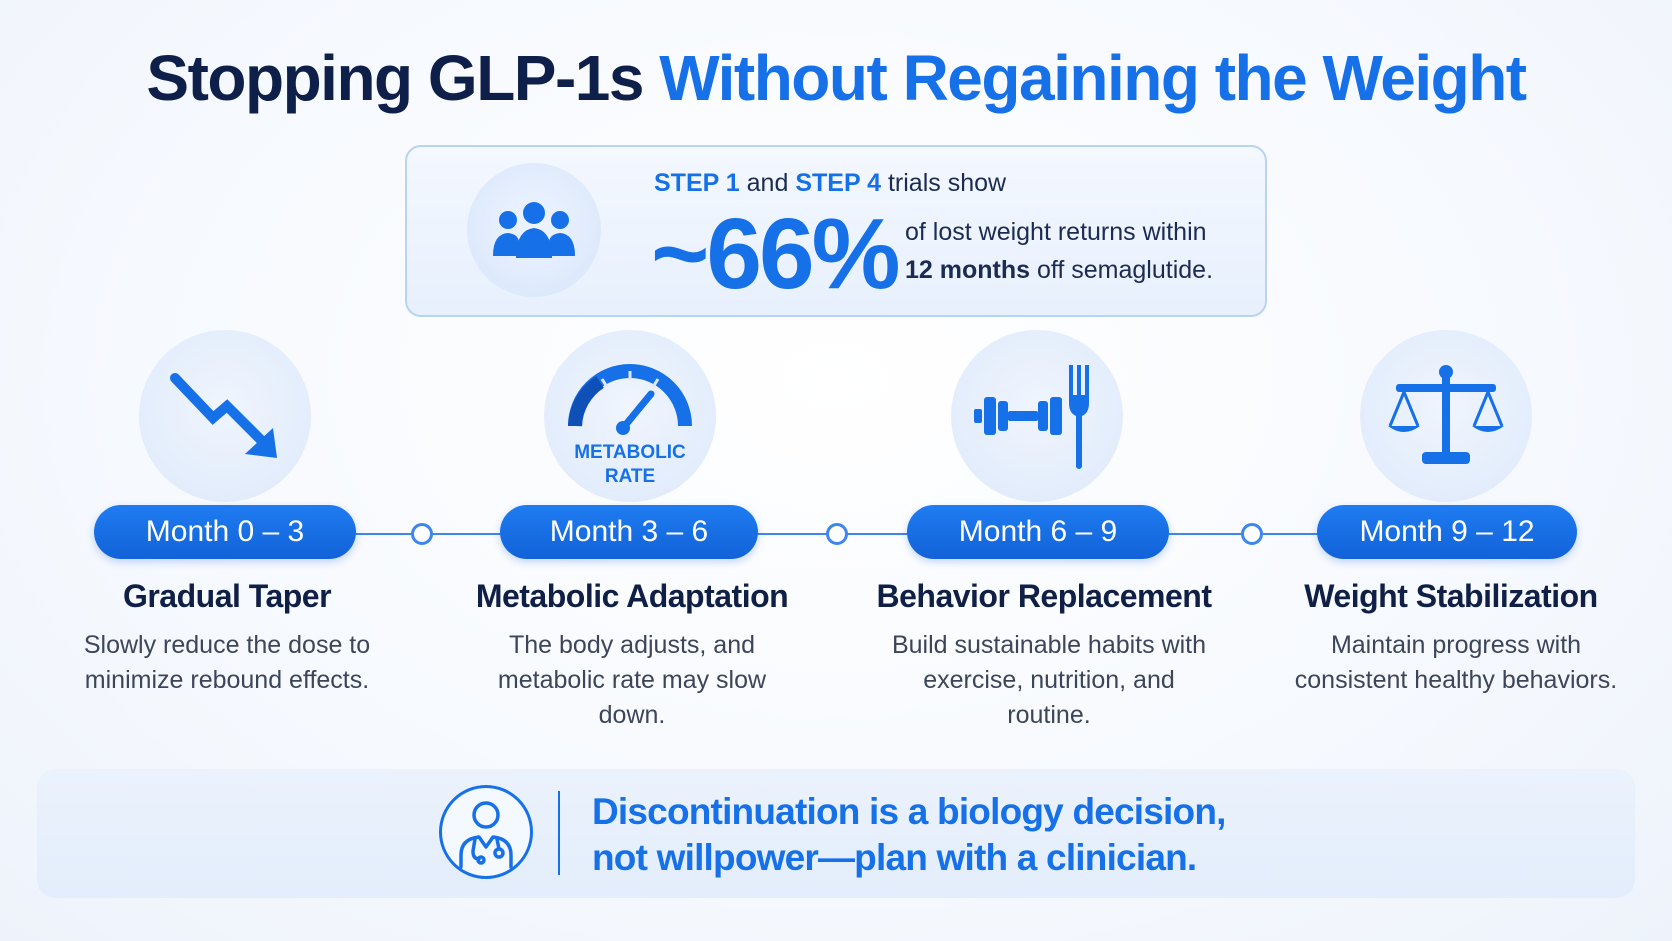 Image resolution: width=1672 pixels, height=941 pixels. Describe the element at coordinates (534, 230) in the screenshot. I see `people-group-icon` at that location.